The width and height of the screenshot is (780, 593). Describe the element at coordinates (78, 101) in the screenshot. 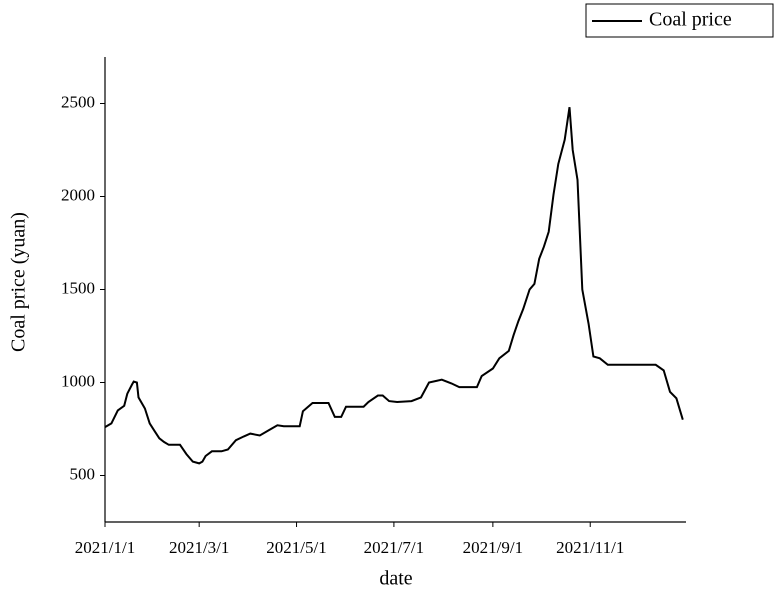

I see `y-tick-label: 2500` at that location.